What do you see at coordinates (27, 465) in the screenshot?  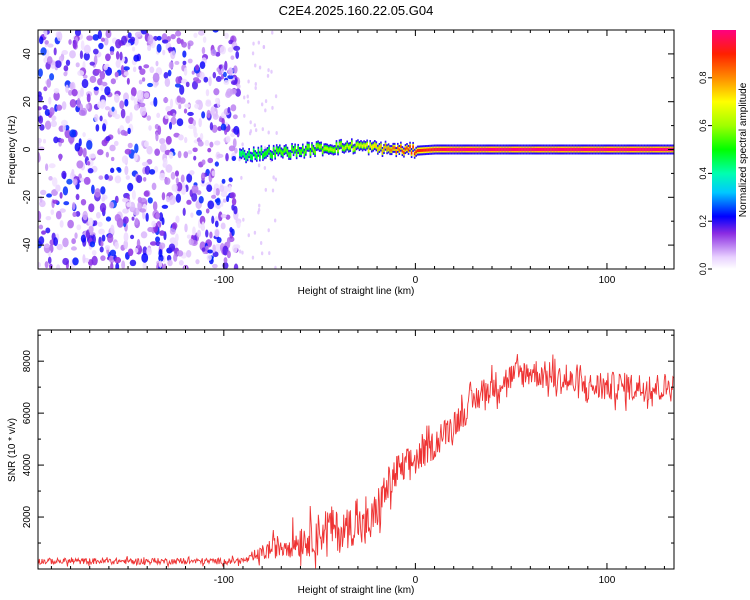 I see `snr-ytick-label: 4000` at bounding box center [27, 465].